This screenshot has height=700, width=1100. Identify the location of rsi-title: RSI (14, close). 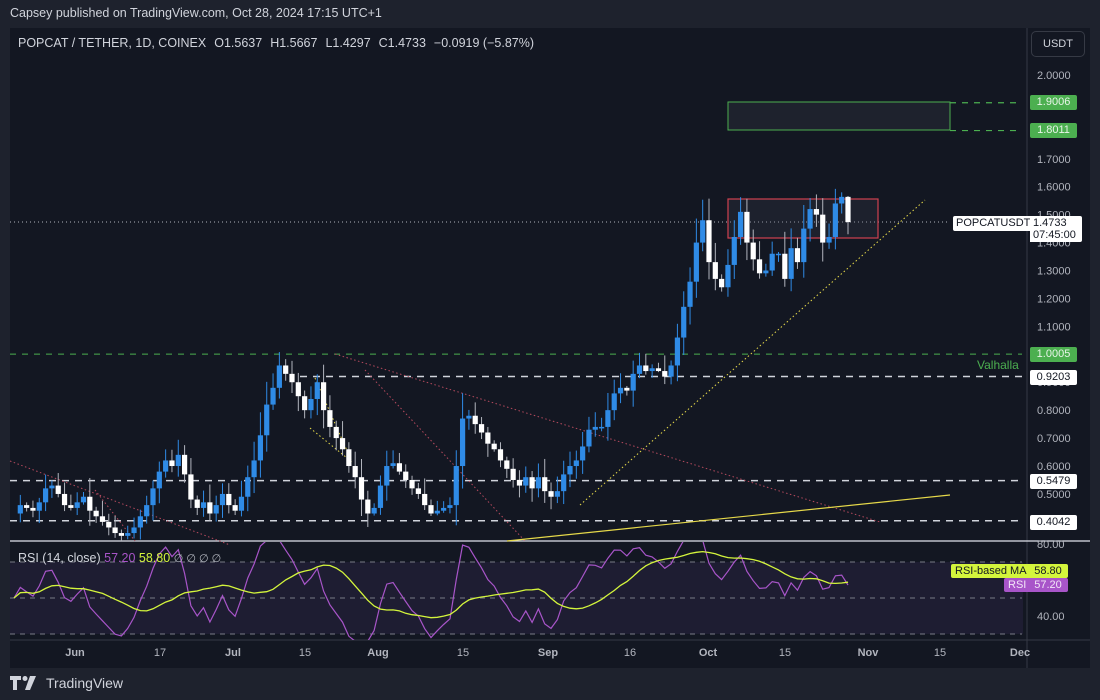
(59, 558).